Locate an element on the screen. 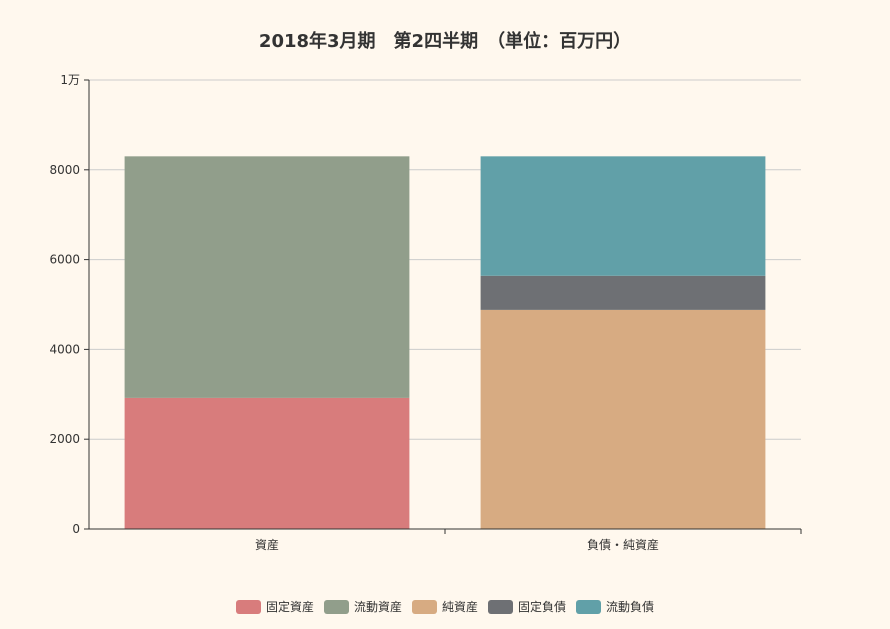  legend-item: 流動負債 is located at coordinates (615, 606).